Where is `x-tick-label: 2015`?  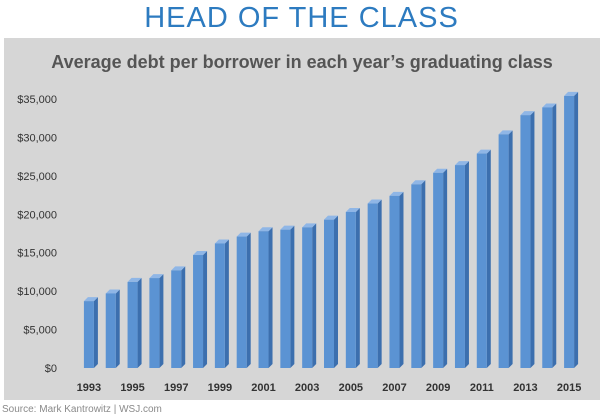
x-tick-label: 2015 is located at coordinates (569, 388).